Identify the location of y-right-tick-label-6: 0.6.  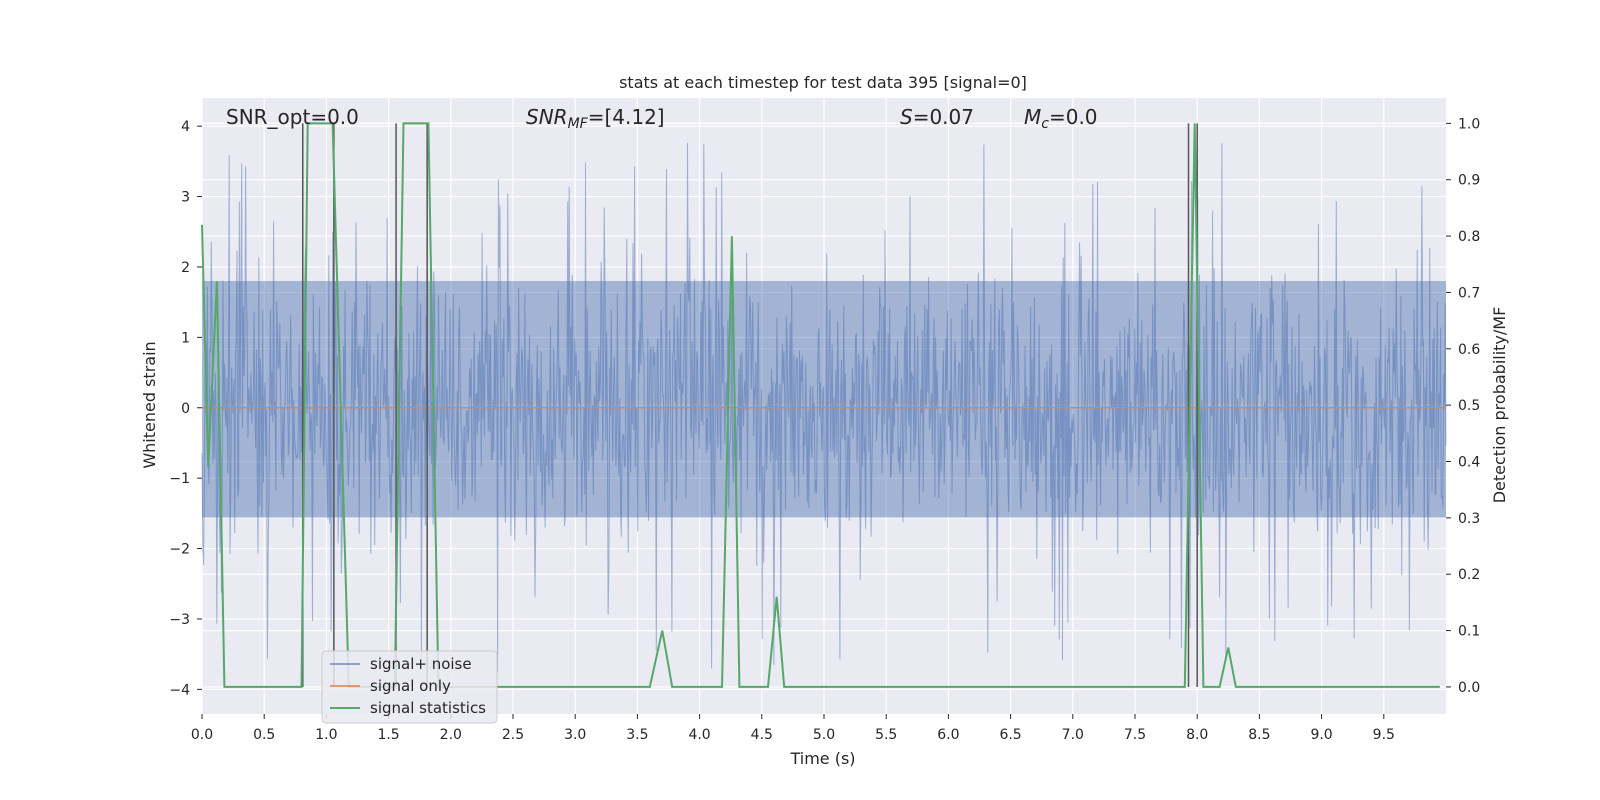
(1469, 350).